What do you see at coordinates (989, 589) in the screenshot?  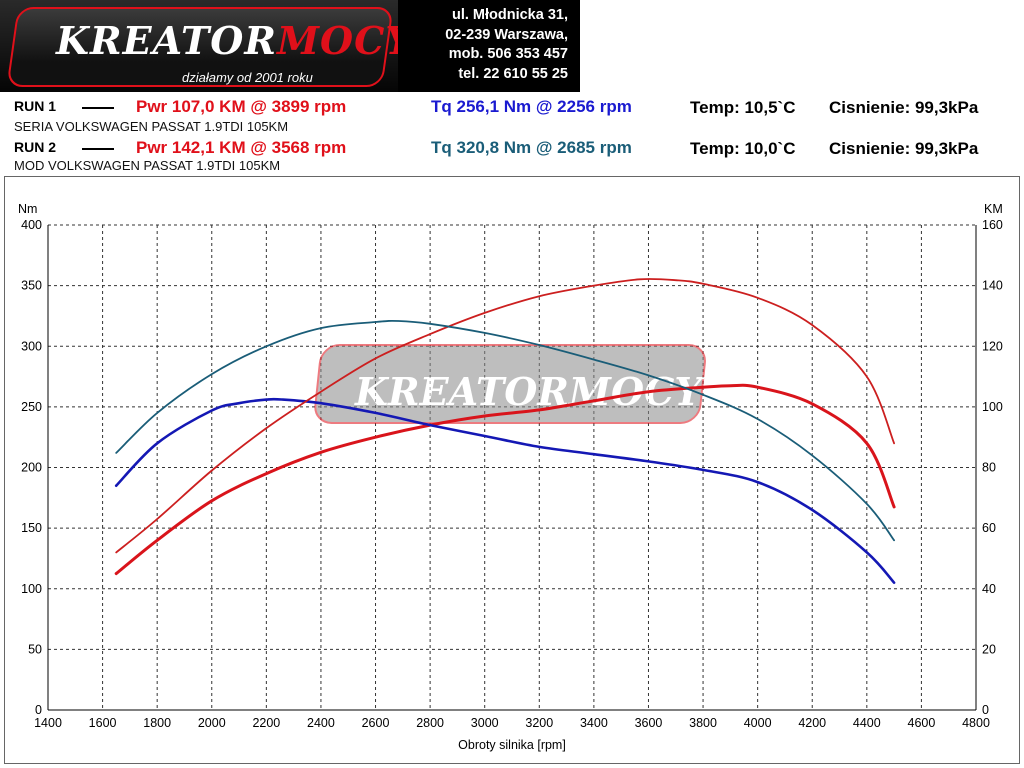 I see `y-right-tick-label: 40` at bounding box center [989, 589].